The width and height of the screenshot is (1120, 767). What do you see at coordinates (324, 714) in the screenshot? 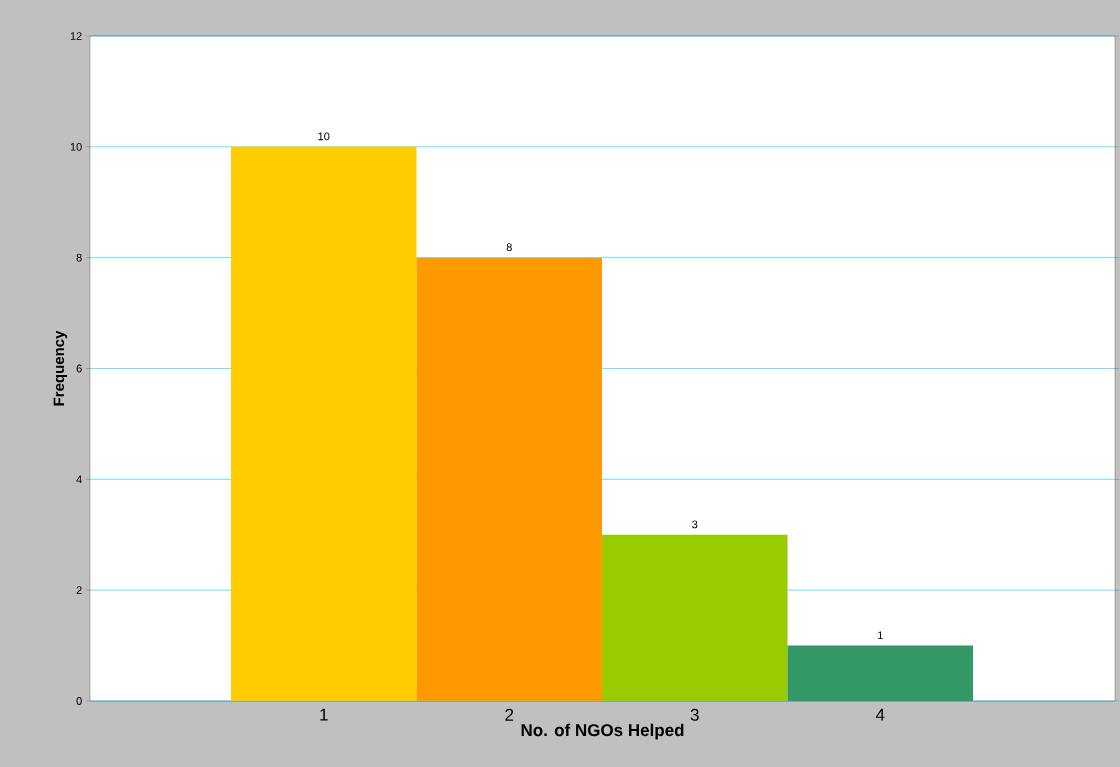
I see `x-tick-label: 1` at bounding box center [324, 714].